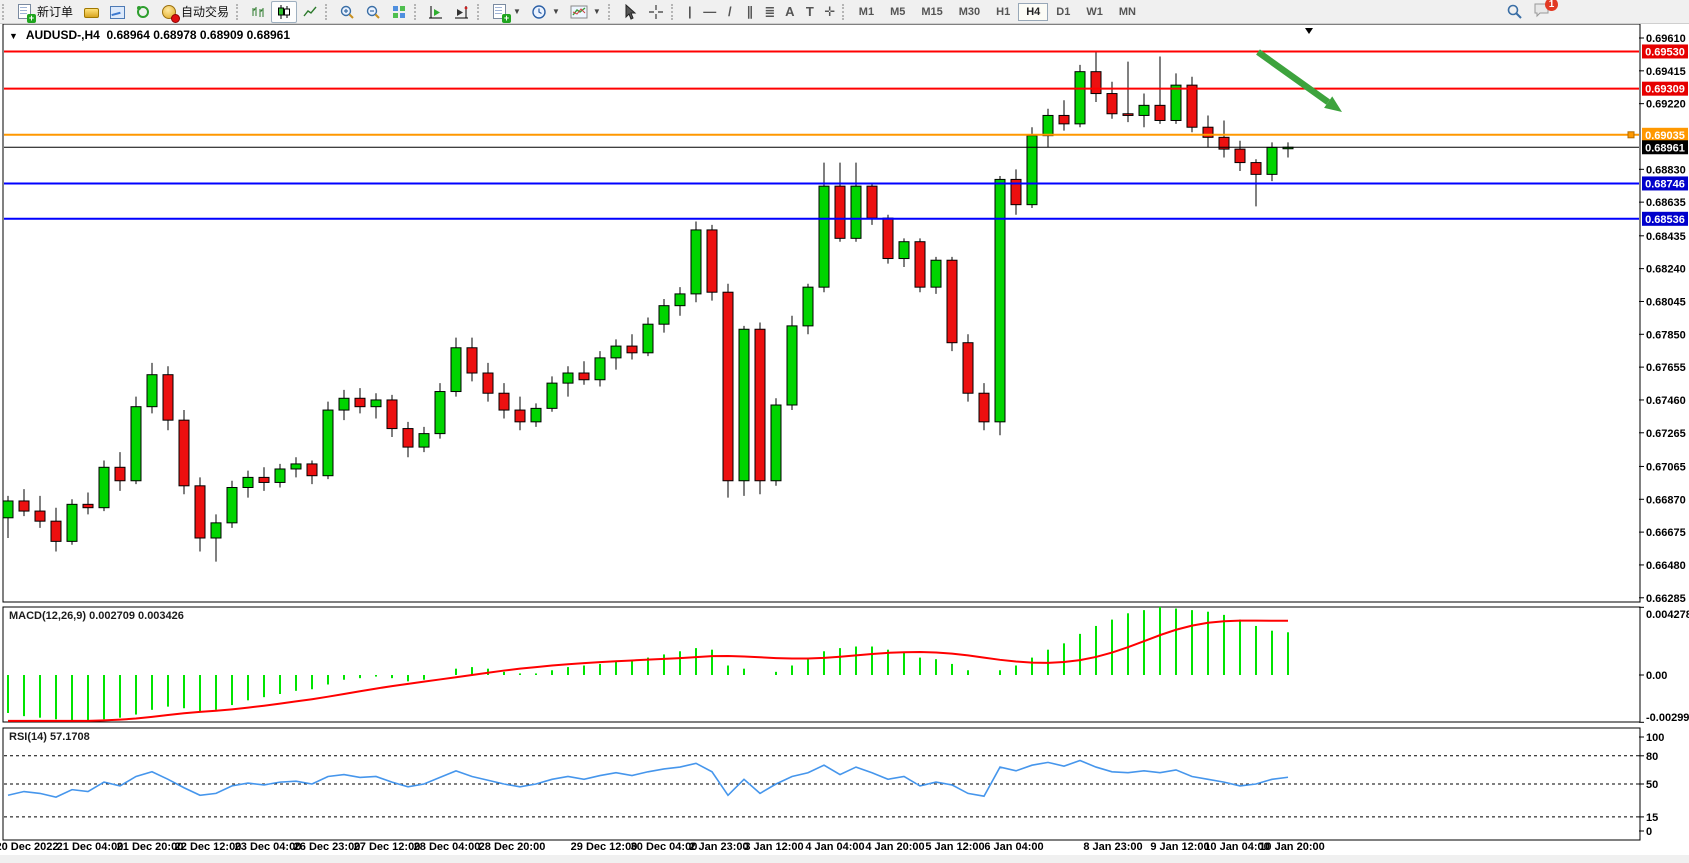  What do you see at coordinates (1094, 11) in the screenshot?
I see `timeframe-w1-button: W1` at bounding box center [1094, 11].